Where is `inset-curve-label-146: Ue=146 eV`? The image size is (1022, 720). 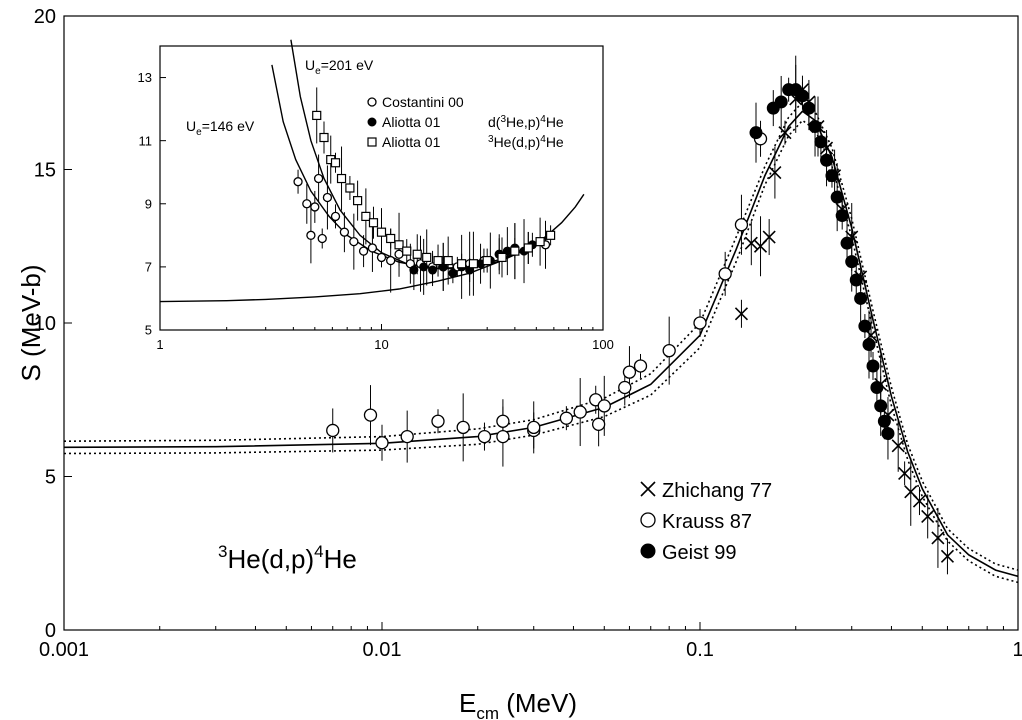
inset-curve-label-146: Ue=146 eV is located at coordinates (220, 128).